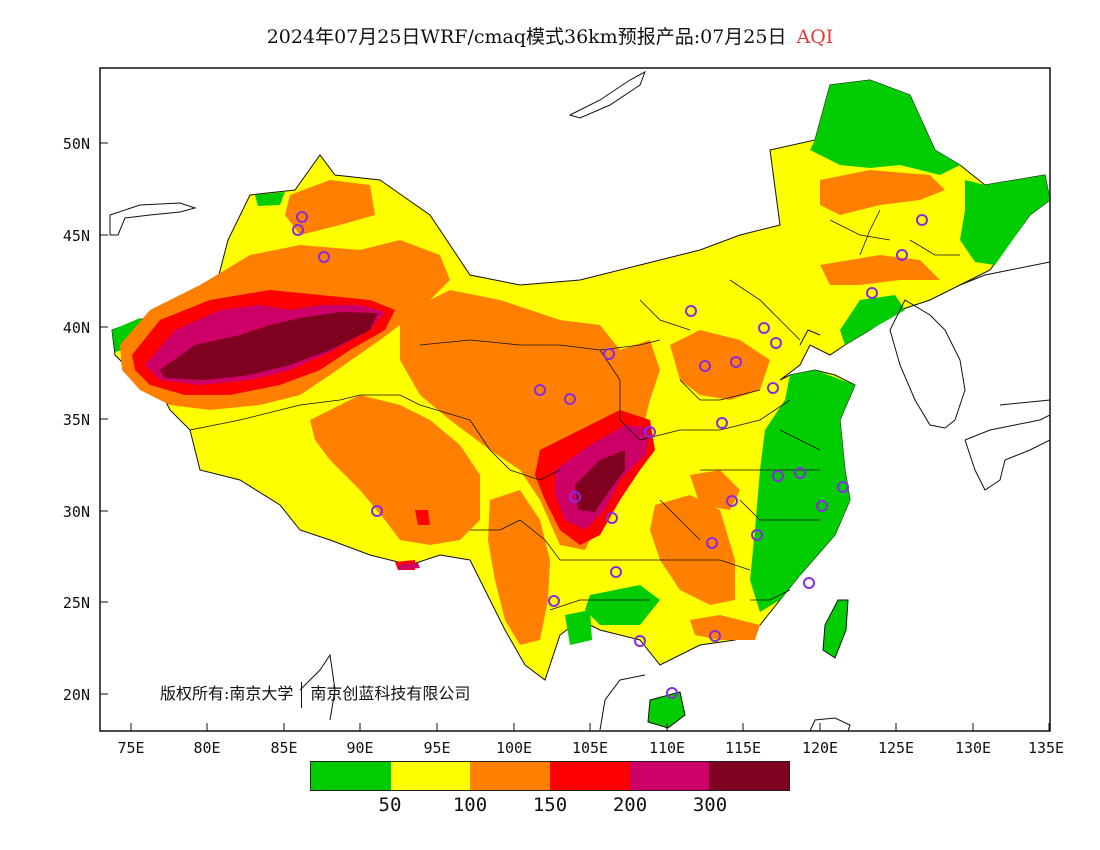  Describe the element at coordinates (725, 627) in the screenshot. I see `usg-guangxi` at that location.